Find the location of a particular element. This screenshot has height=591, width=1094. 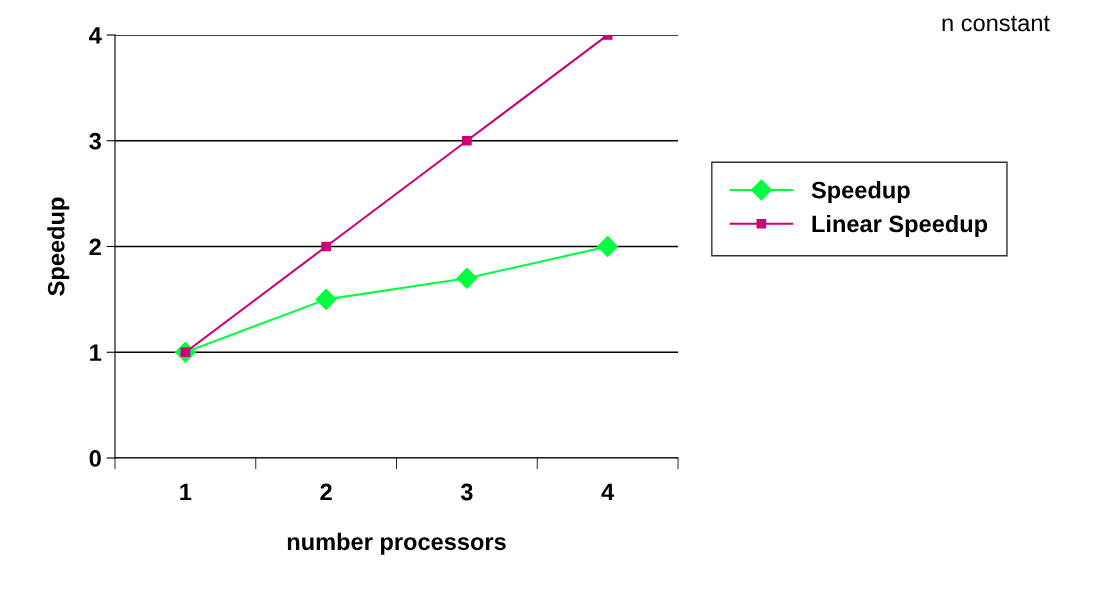

x-tick-label: 3 is located at coordinates (466, 492).